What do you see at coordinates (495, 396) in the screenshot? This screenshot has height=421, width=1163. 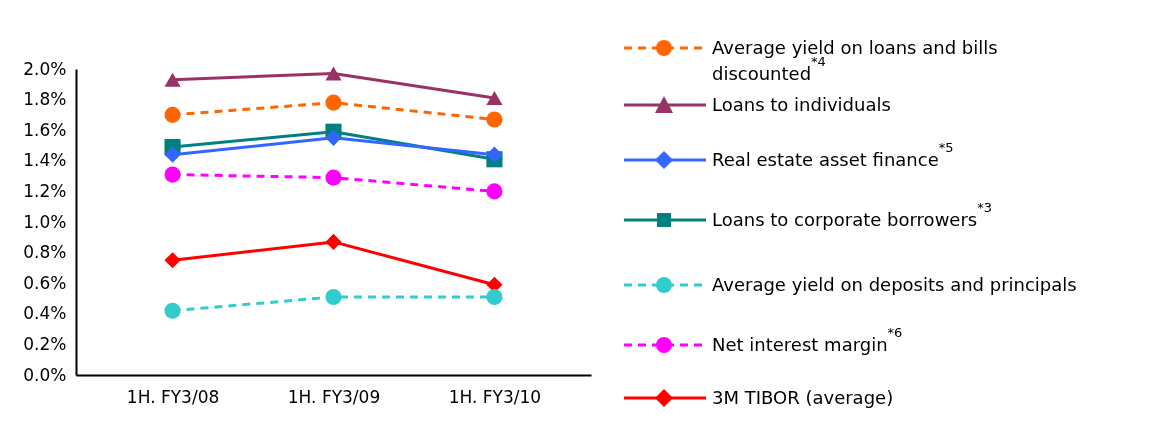 I see `x-tick-label: 1H. FY3/10` at bounding box center [495, 396].